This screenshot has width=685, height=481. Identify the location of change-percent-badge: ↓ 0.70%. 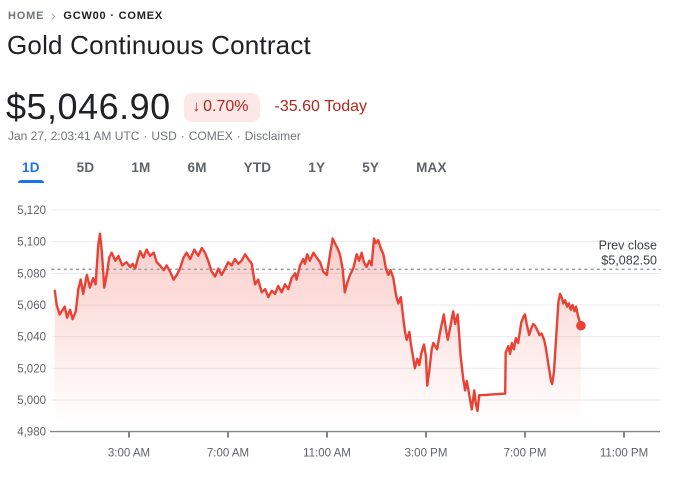
(221, 107).